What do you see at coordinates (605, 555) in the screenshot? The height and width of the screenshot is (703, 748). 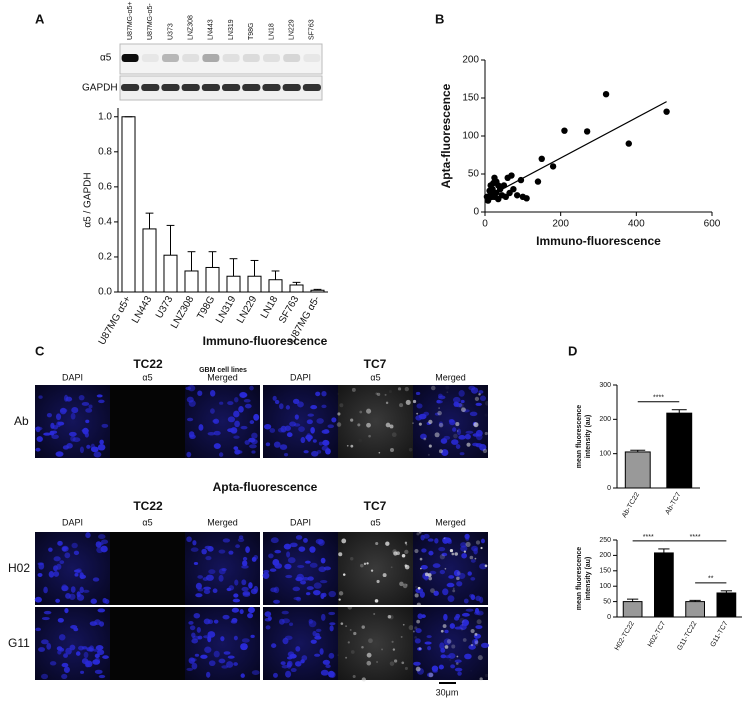 I see `y-tick-label: 200` at bounding box center [605, 555].